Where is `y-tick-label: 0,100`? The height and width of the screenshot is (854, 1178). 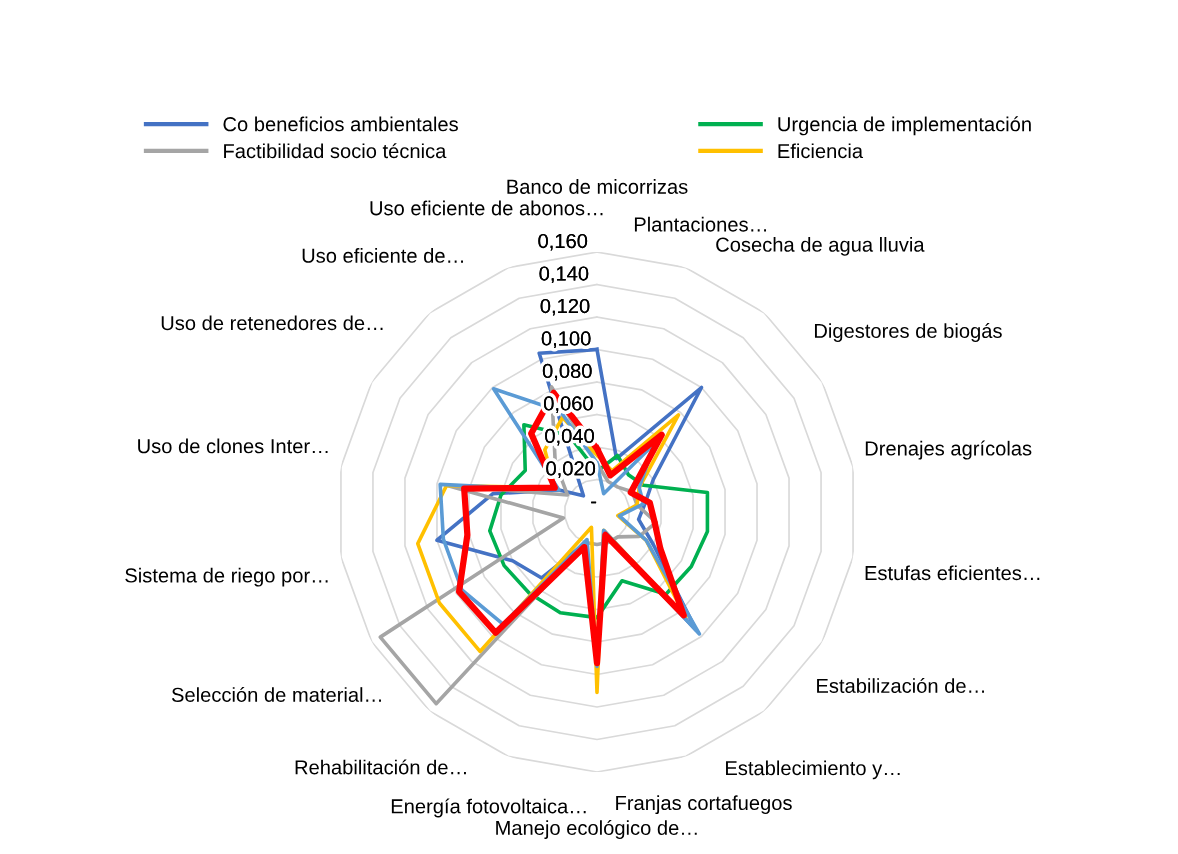
y-tick-label: 0,100 is located at coordinates (566, 339).